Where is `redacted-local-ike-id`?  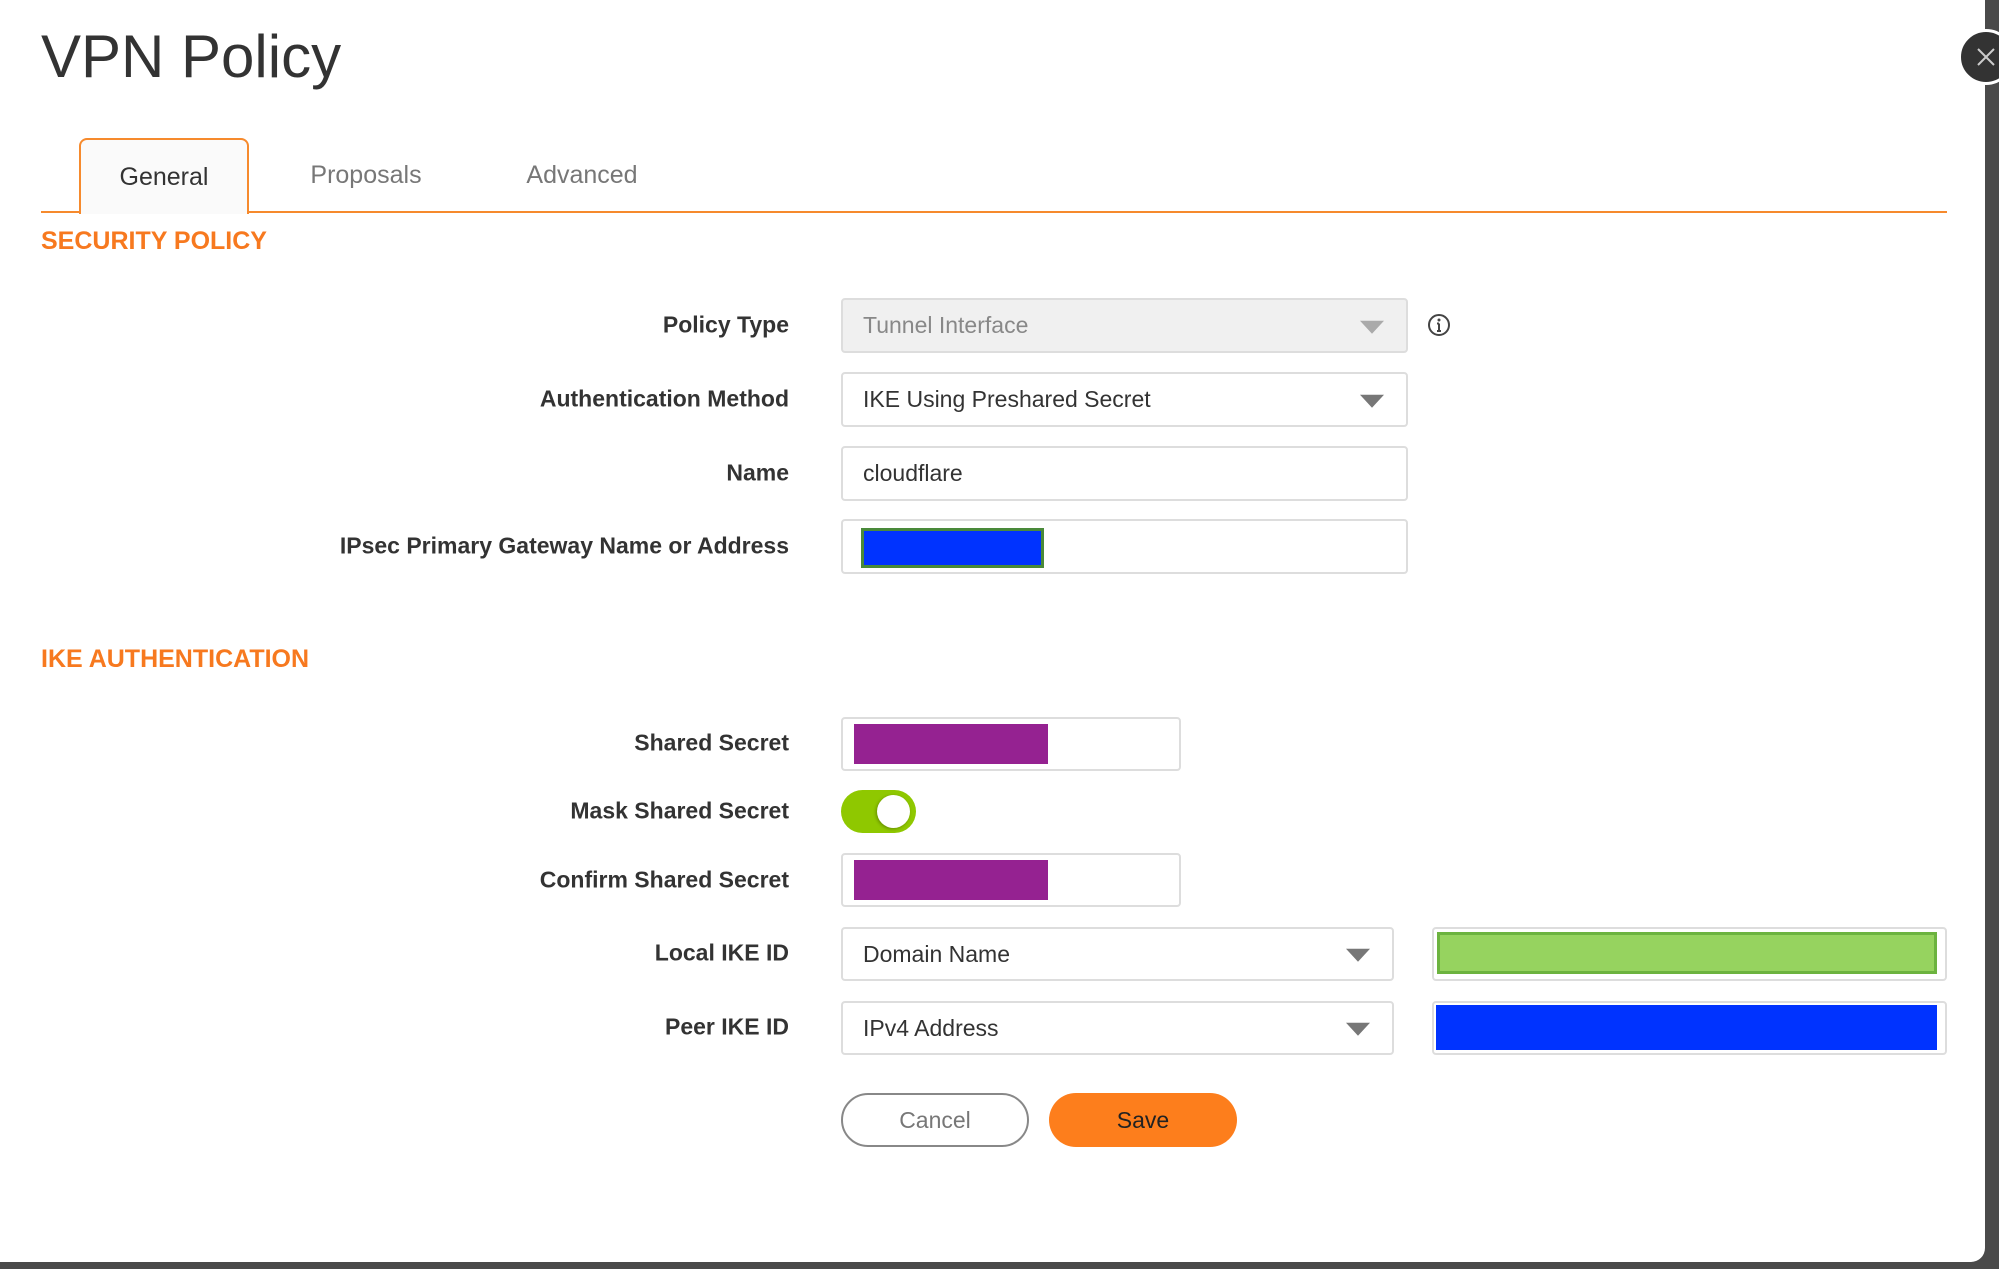
redacted-local-ike-id is located at coordinates (1687, 953).